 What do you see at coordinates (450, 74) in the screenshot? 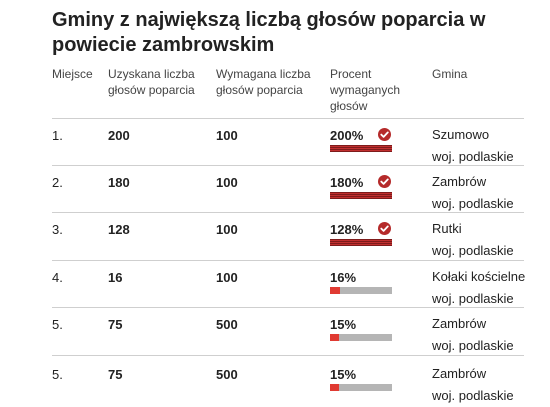
I see `header-gmina: Gmina` at bounding box center [450, 74].